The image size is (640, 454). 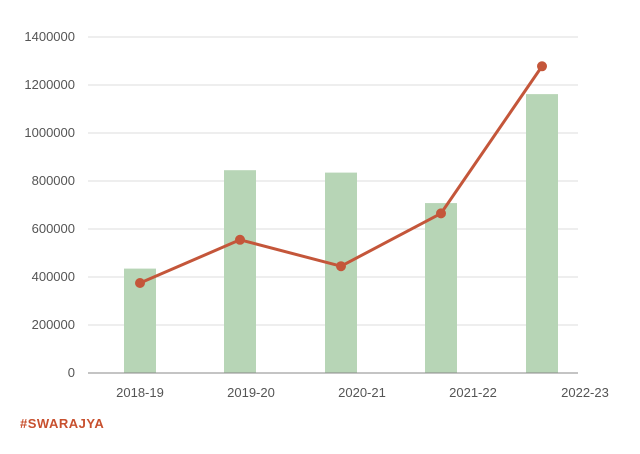 What do you see at coordinates (140, 392) in the screenshot?
I see `x-tick-label: 2018-19` at bounding box center [140, 392].